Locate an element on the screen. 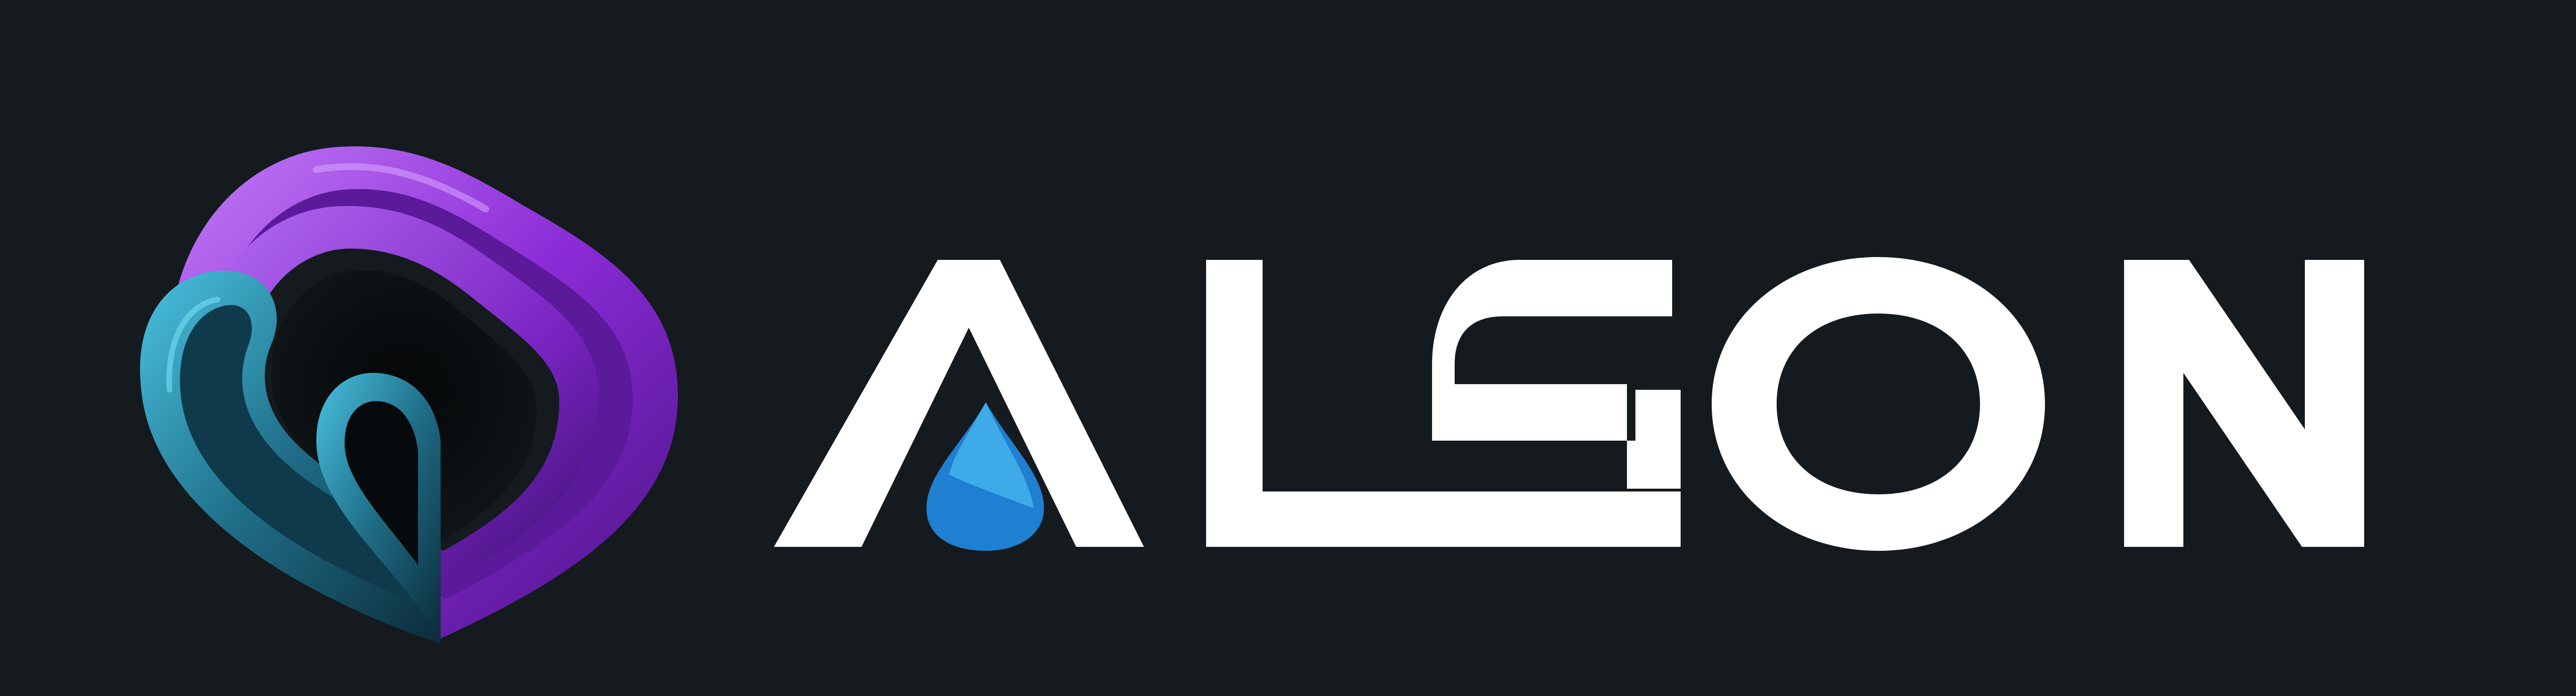 The image size is (2576, 696). letter-g is located at coordinates (1556, 374).